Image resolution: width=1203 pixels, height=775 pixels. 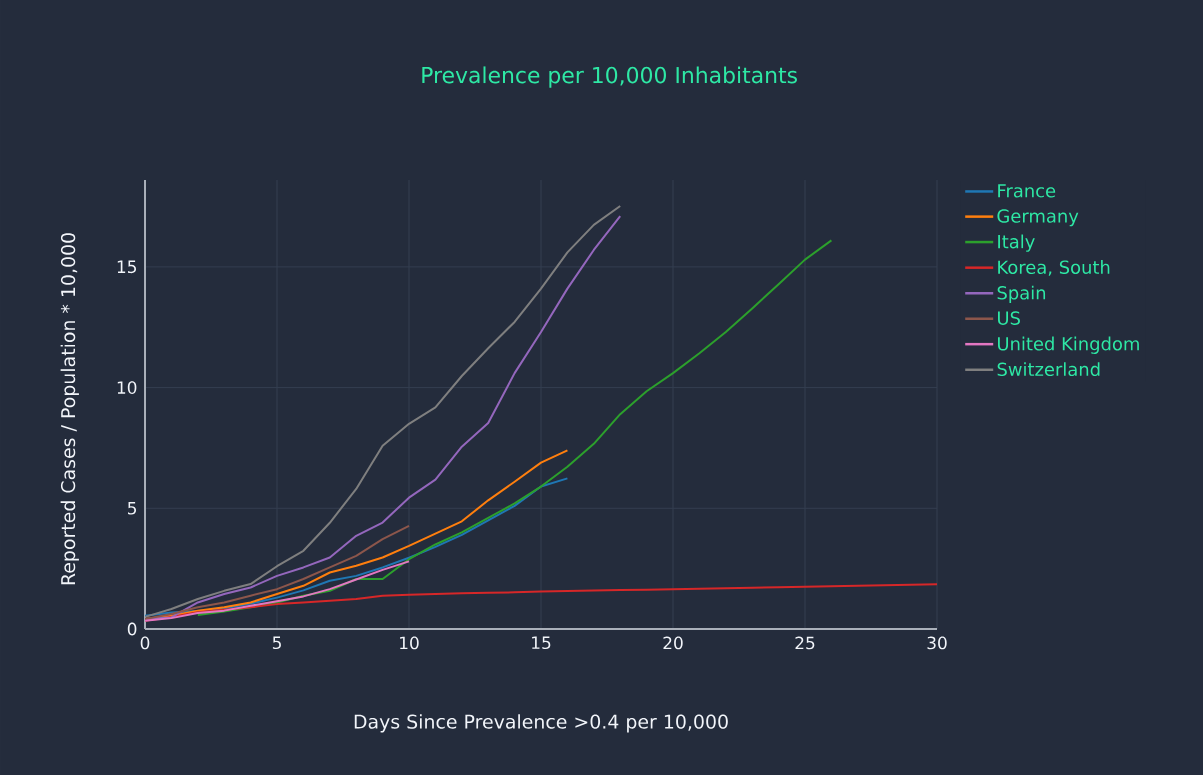 I want to click on x-tick-label: 25, so click(x=805, y=643).